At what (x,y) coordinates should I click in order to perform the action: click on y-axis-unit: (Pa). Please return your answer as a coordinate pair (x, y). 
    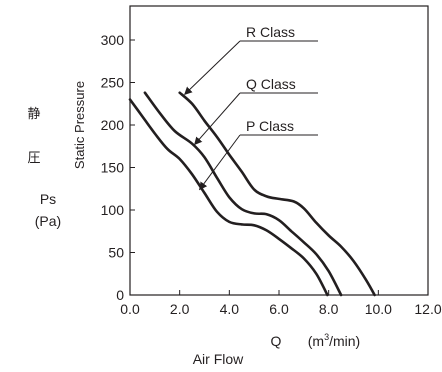
    Looking at the image, I should click on (48, 221).